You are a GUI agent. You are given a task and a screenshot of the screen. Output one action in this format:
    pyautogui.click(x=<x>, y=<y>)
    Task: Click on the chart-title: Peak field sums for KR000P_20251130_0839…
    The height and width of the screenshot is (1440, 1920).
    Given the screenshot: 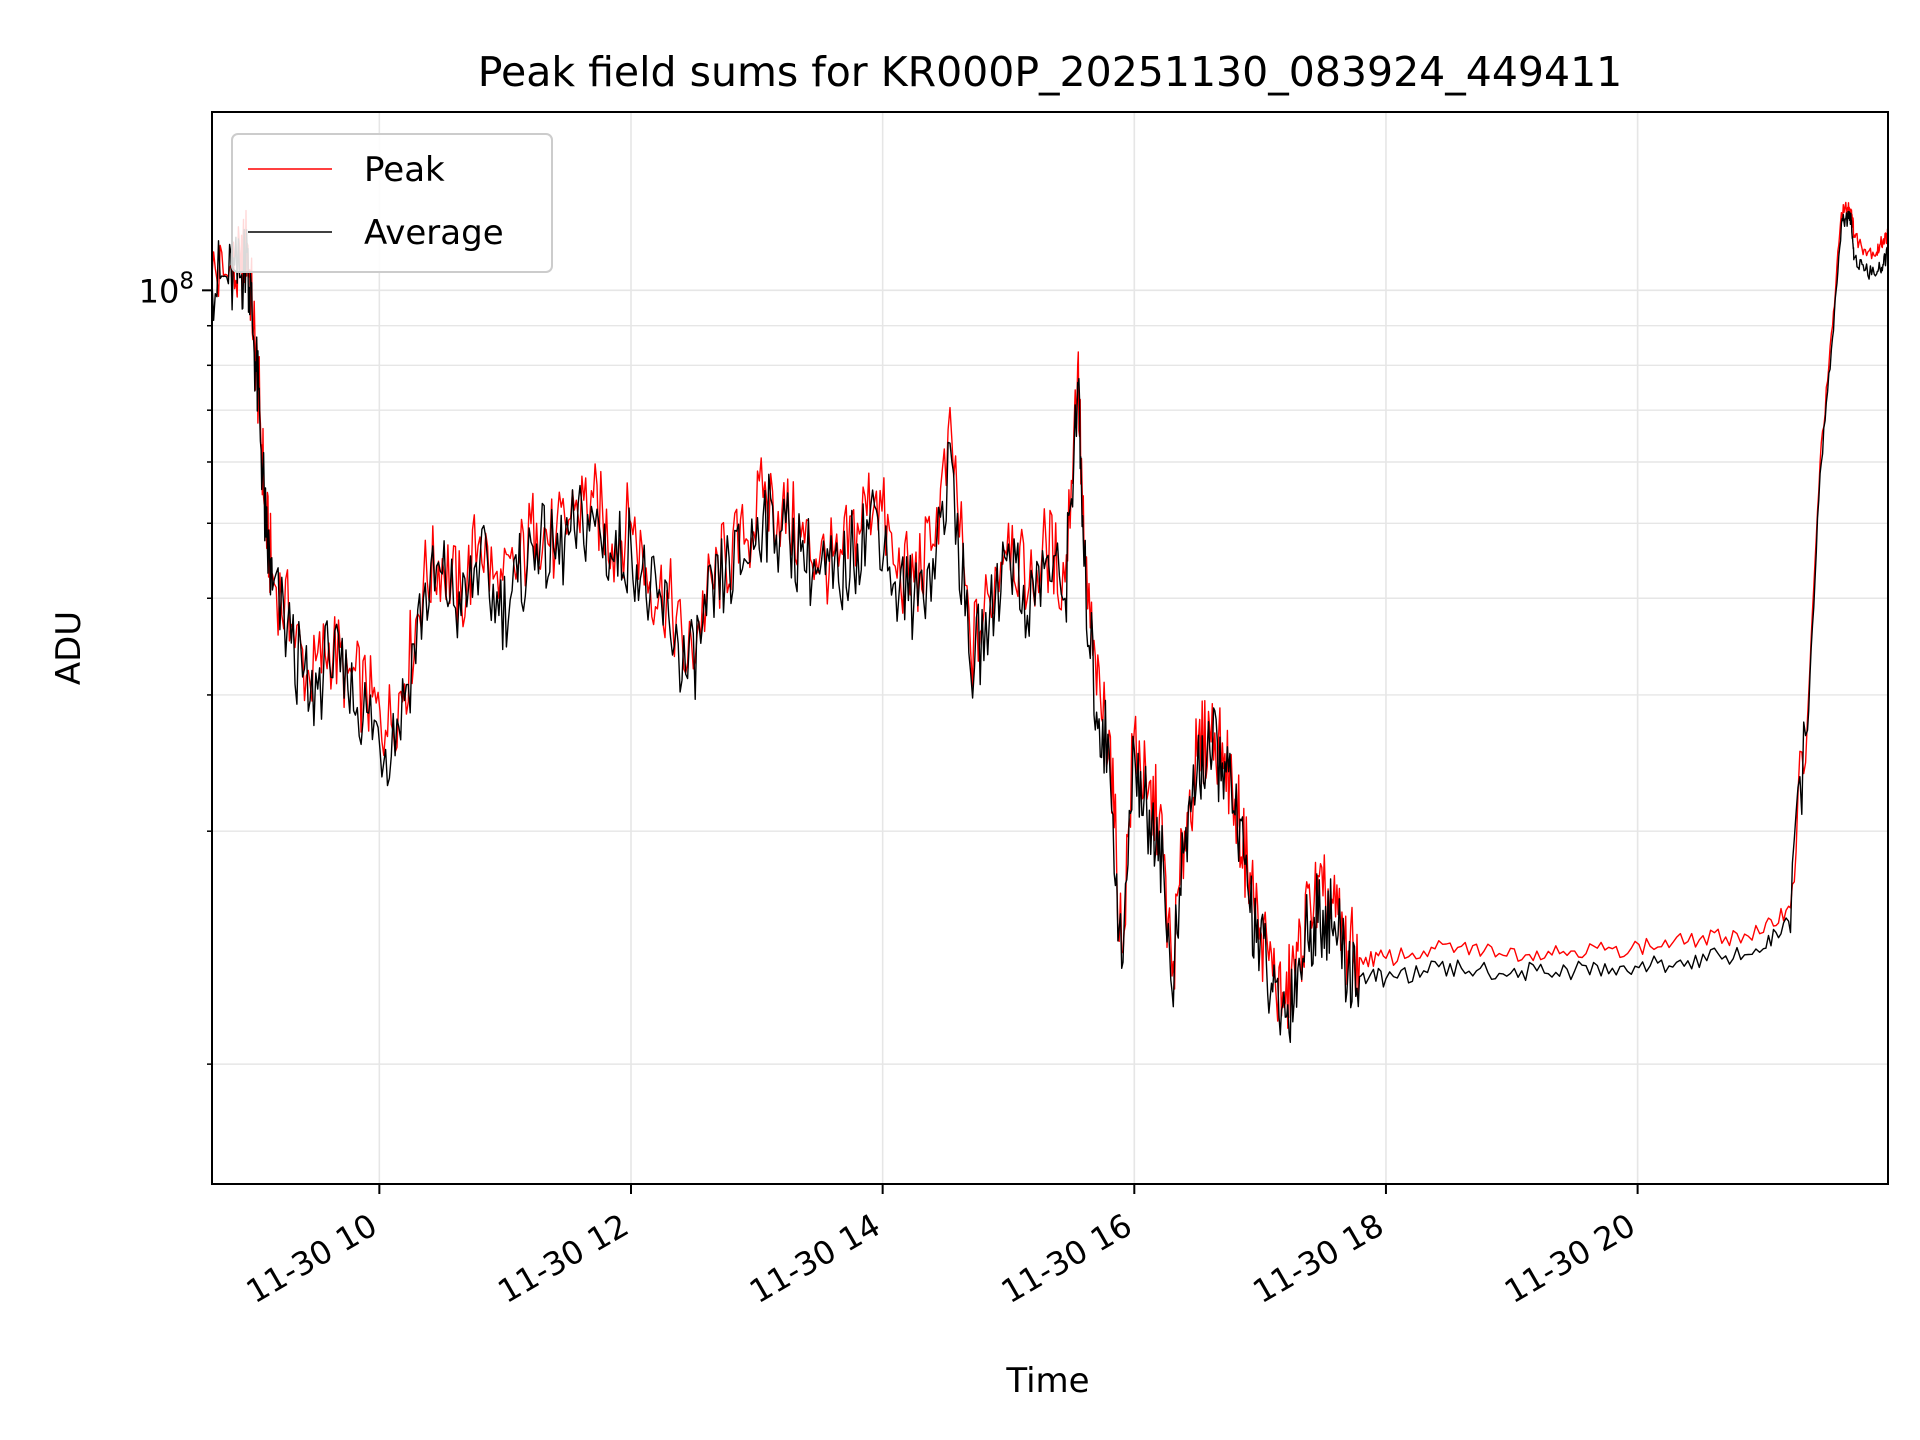 What is the action you would take?
    pyautogui.click(x=1050, y=72)
    